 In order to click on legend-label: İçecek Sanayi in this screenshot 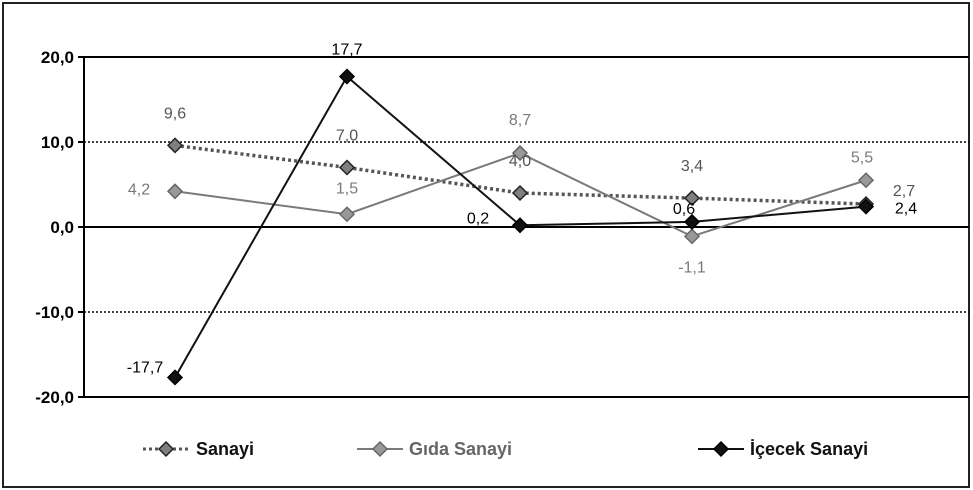, I will do `click(809, 449)`.